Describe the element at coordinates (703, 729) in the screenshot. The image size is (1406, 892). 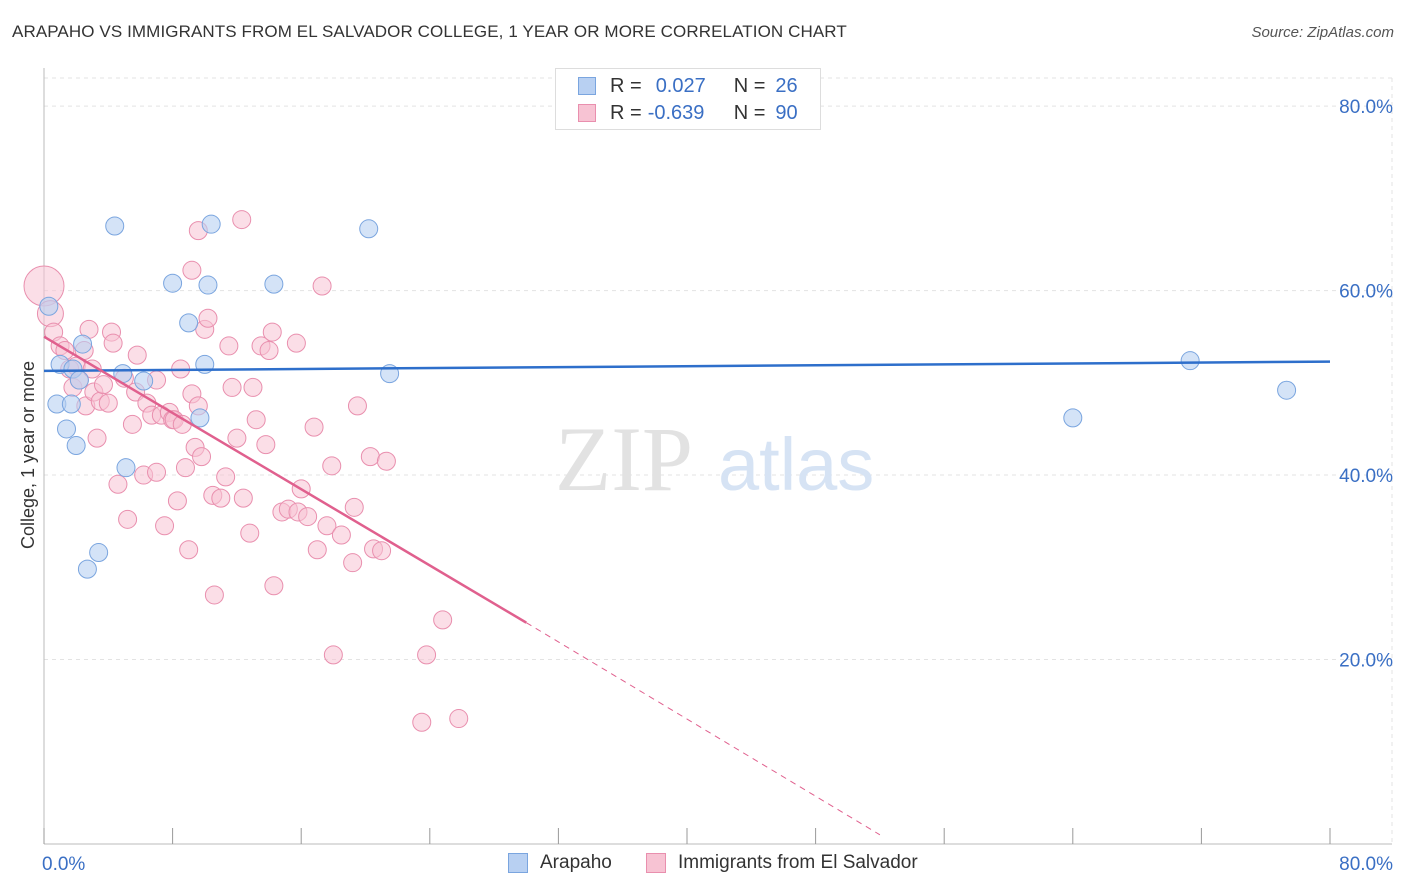
I see `salvador-trend-extension` at that location.